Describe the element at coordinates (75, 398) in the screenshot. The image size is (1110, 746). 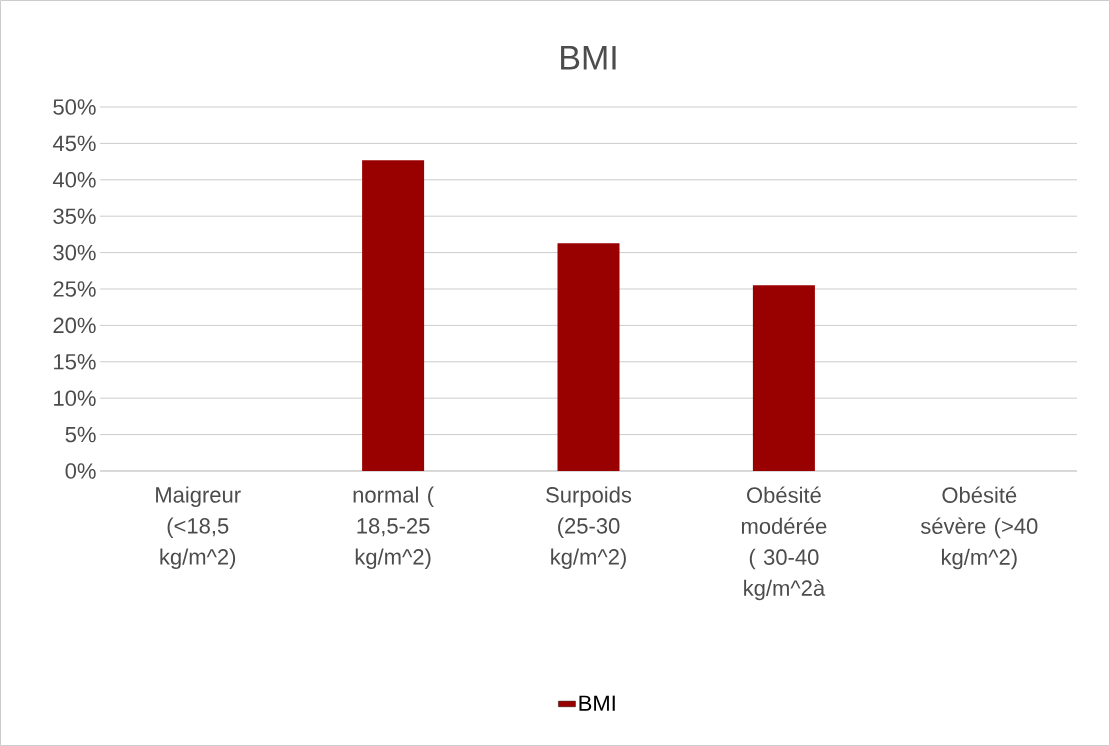
I see `y-tick-label: 10%` at that location.